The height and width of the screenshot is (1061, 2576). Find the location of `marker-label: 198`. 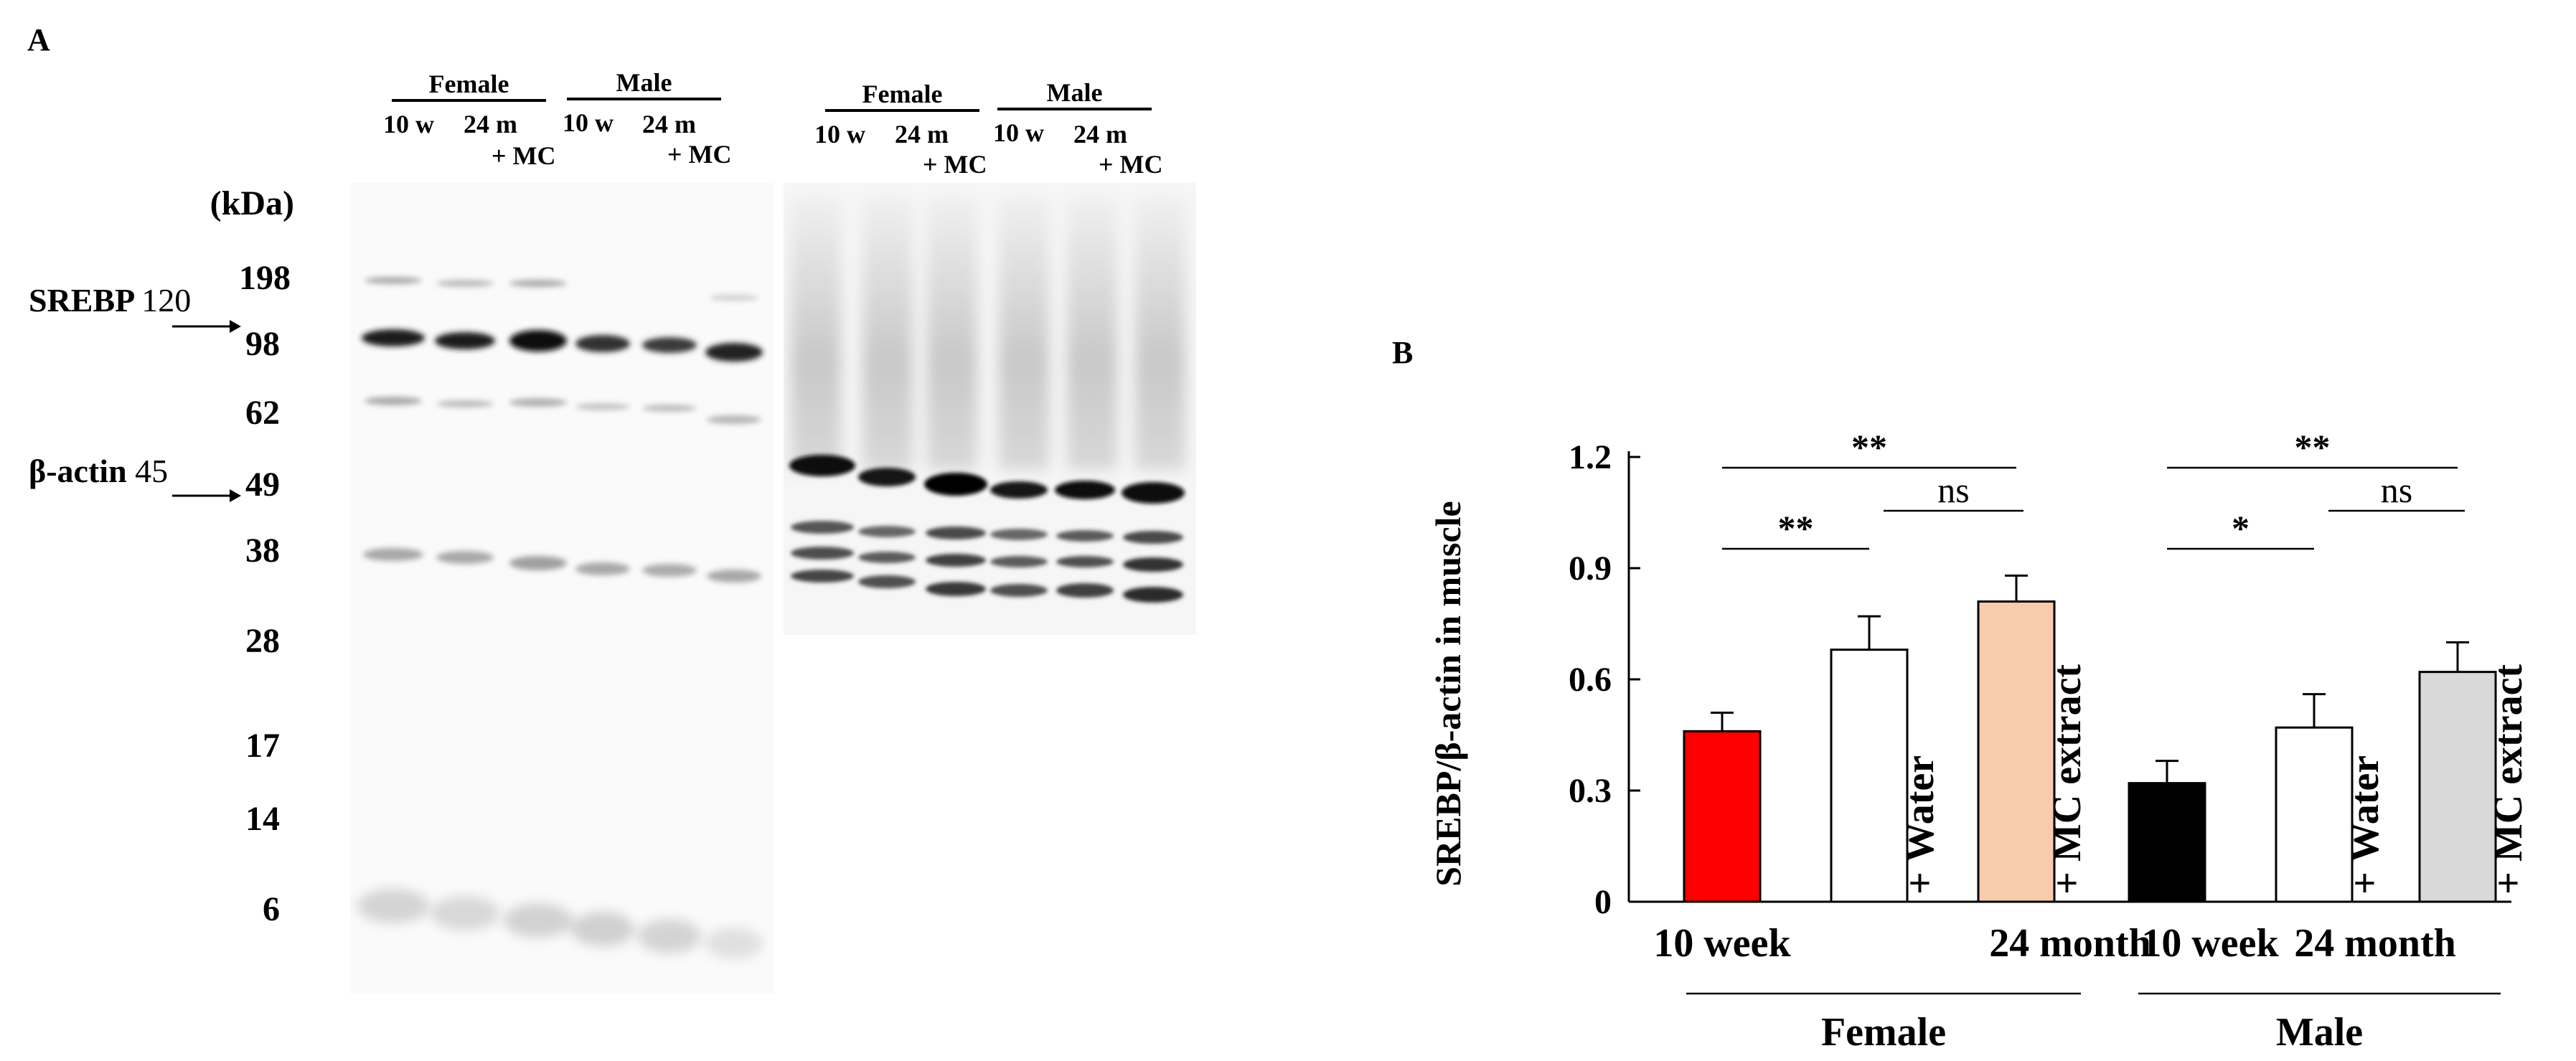

marker-label: 198 is located at coordinates (265, 278).